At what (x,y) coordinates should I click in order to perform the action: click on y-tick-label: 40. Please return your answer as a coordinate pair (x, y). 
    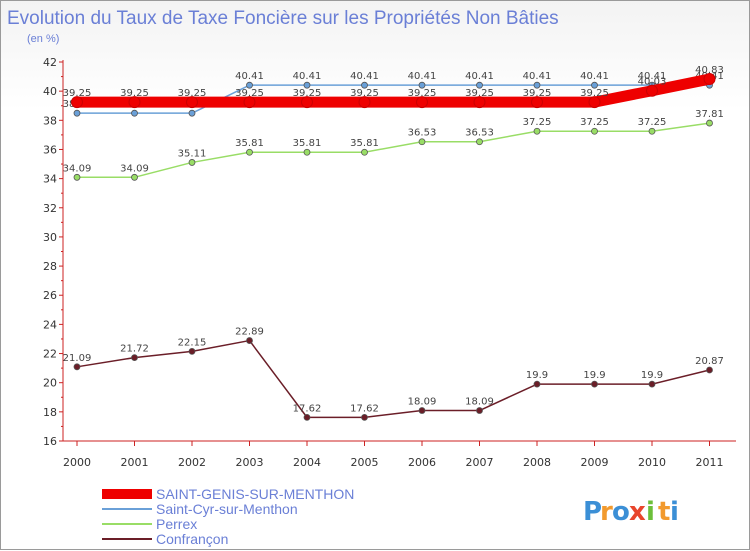
    Looking at the image, I should click on (50, 91).